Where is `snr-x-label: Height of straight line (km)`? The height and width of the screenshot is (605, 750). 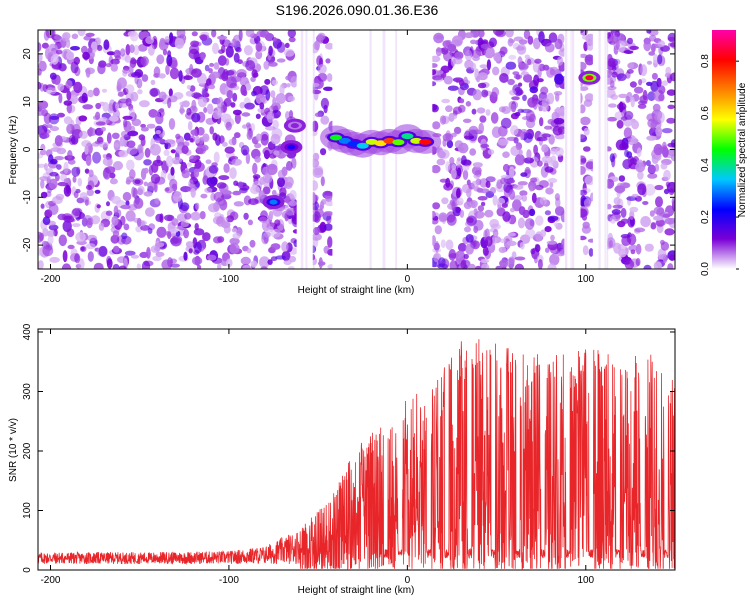 snr-x-label: Height of straight line (km) is located at coordinates (356, 590).